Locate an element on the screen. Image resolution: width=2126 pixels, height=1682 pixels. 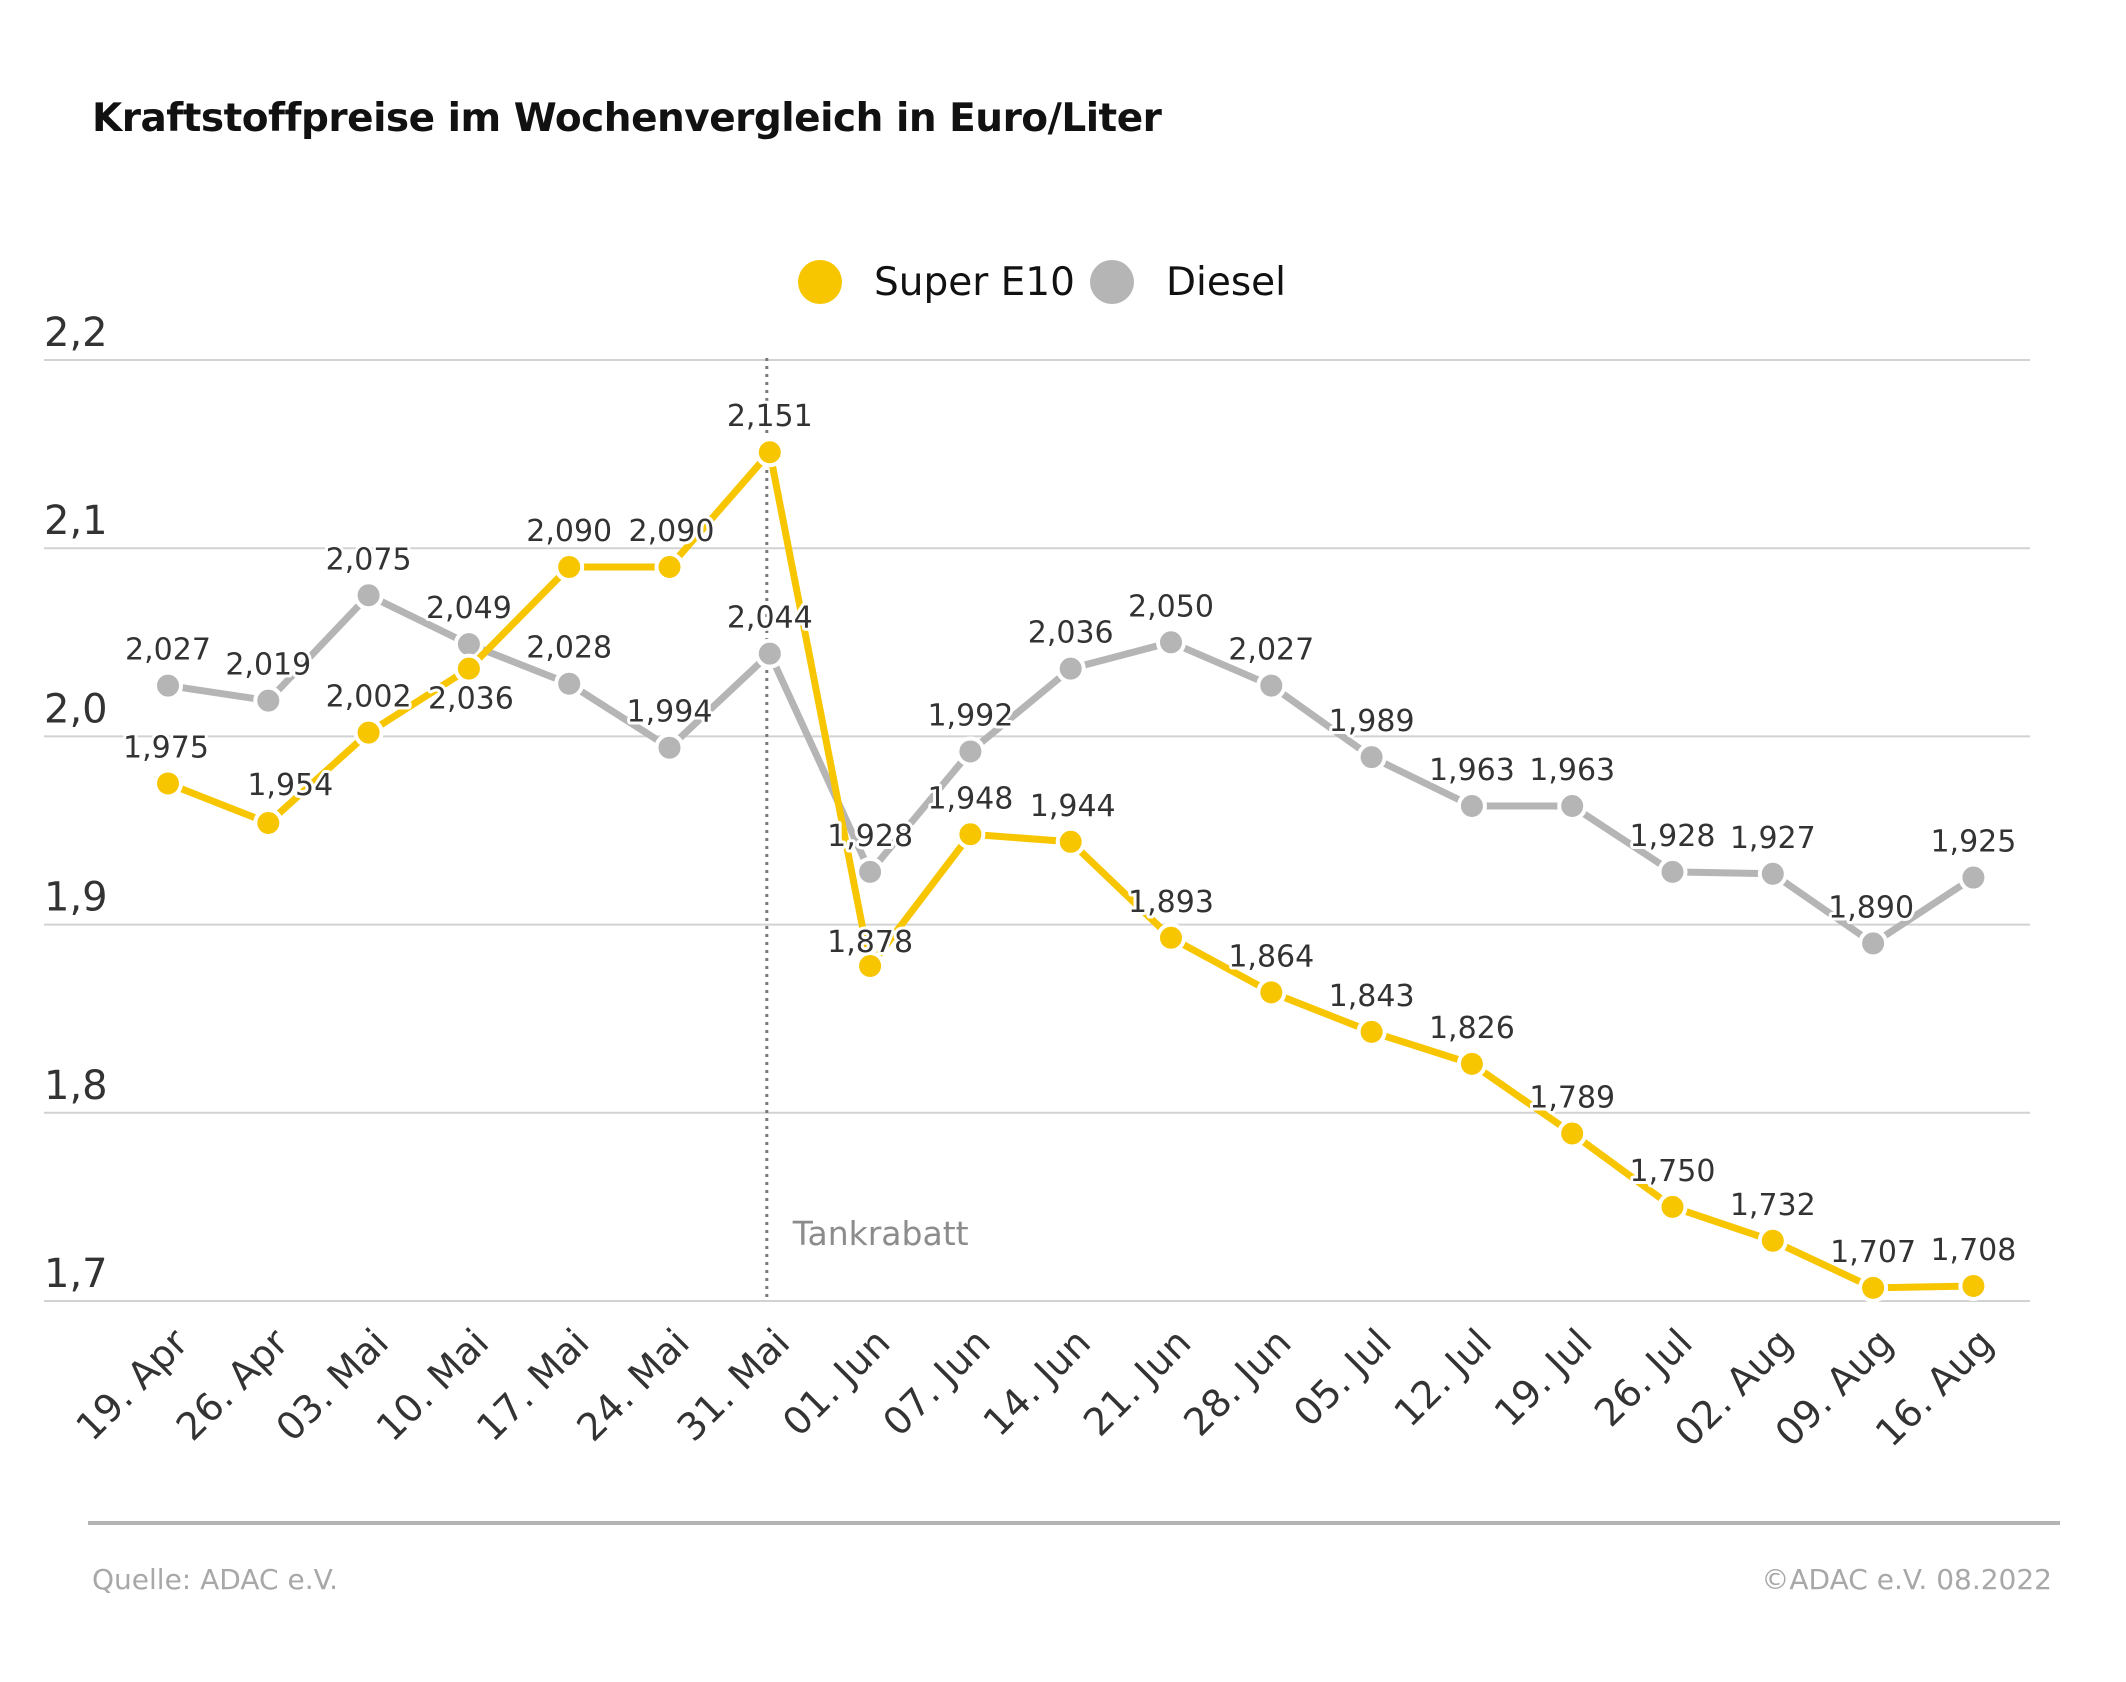
copyright-note: ©ADAC e.V. 08.2022 is located at coordinates (1906, 1579).